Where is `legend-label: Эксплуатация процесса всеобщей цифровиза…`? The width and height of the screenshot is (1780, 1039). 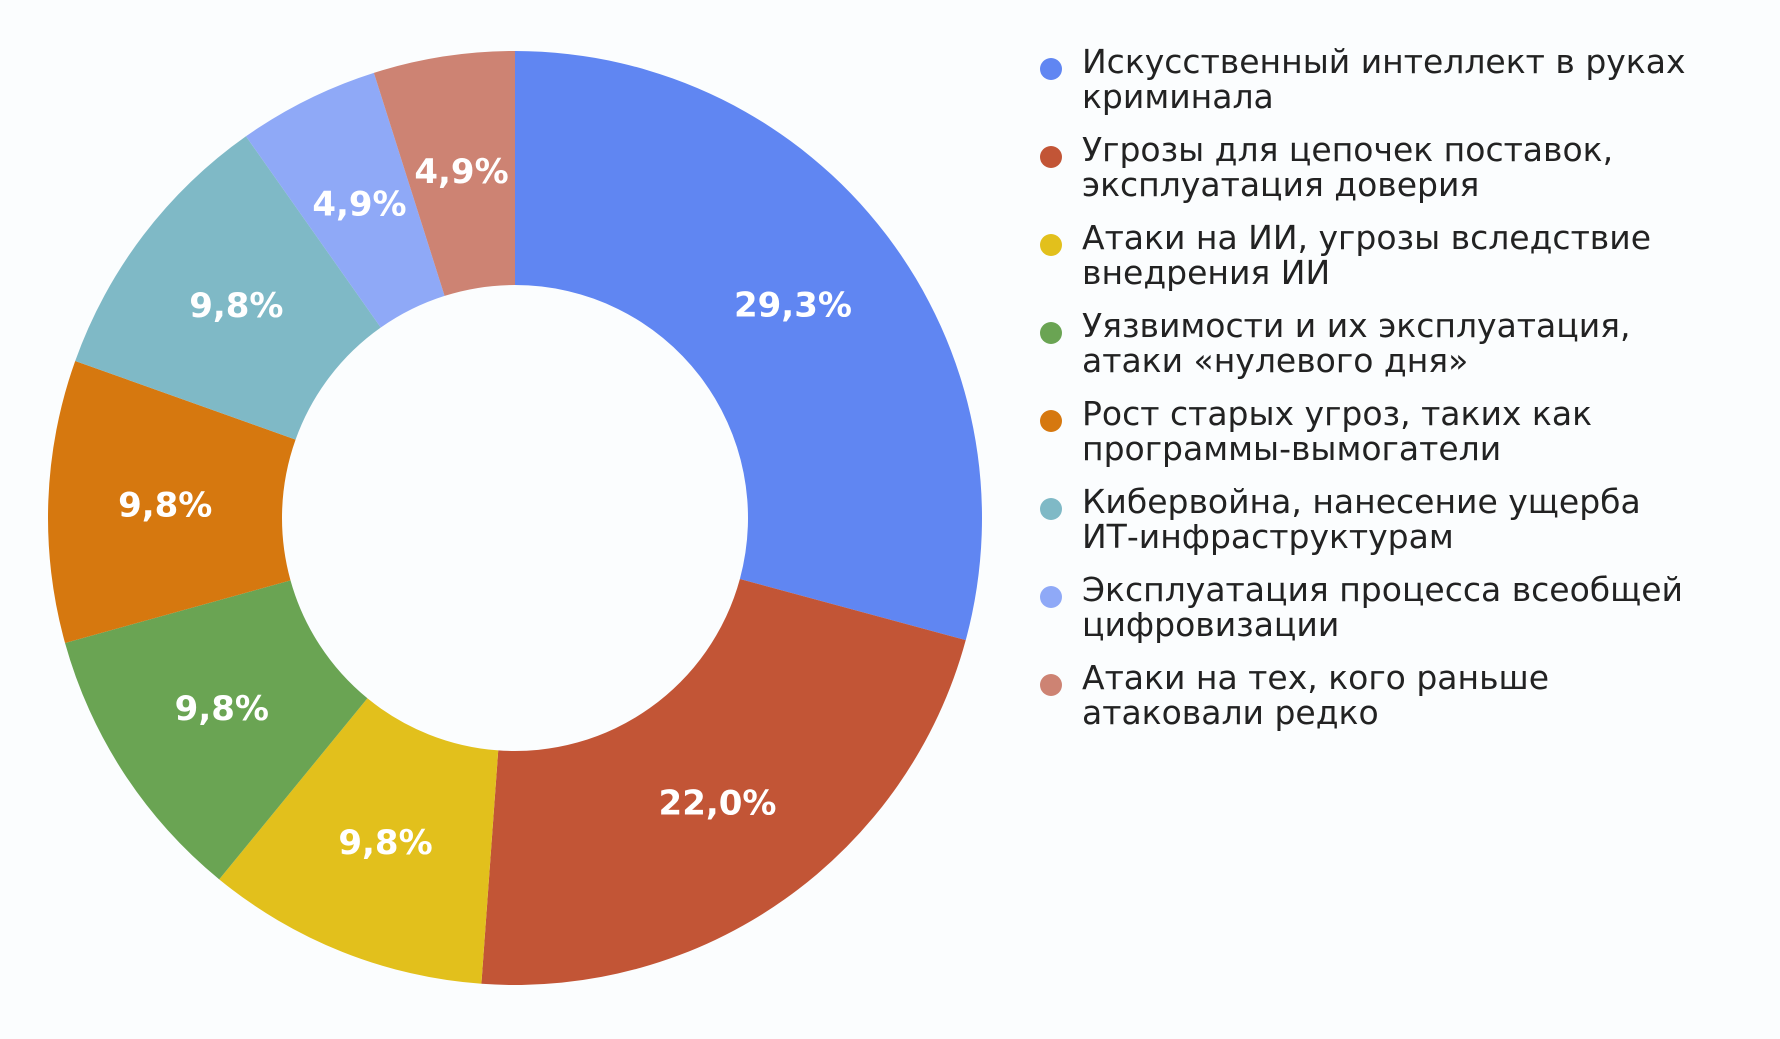 legend-label: Эксплуатация процесса всеобщей цифровиза… is located at coordinates (1382, 607).